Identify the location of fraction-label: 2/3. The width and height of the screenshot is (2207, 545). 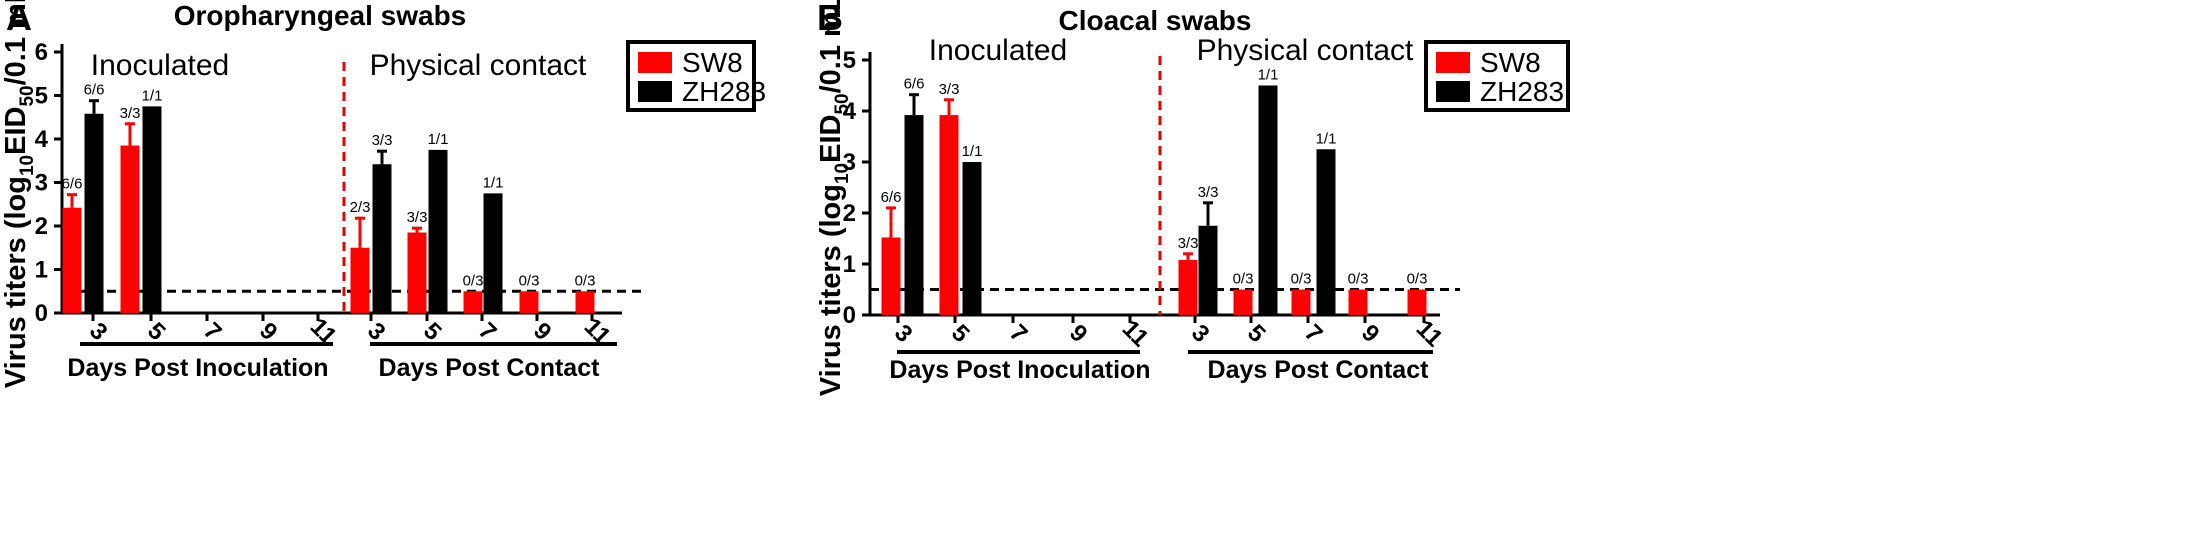
(360, 207).